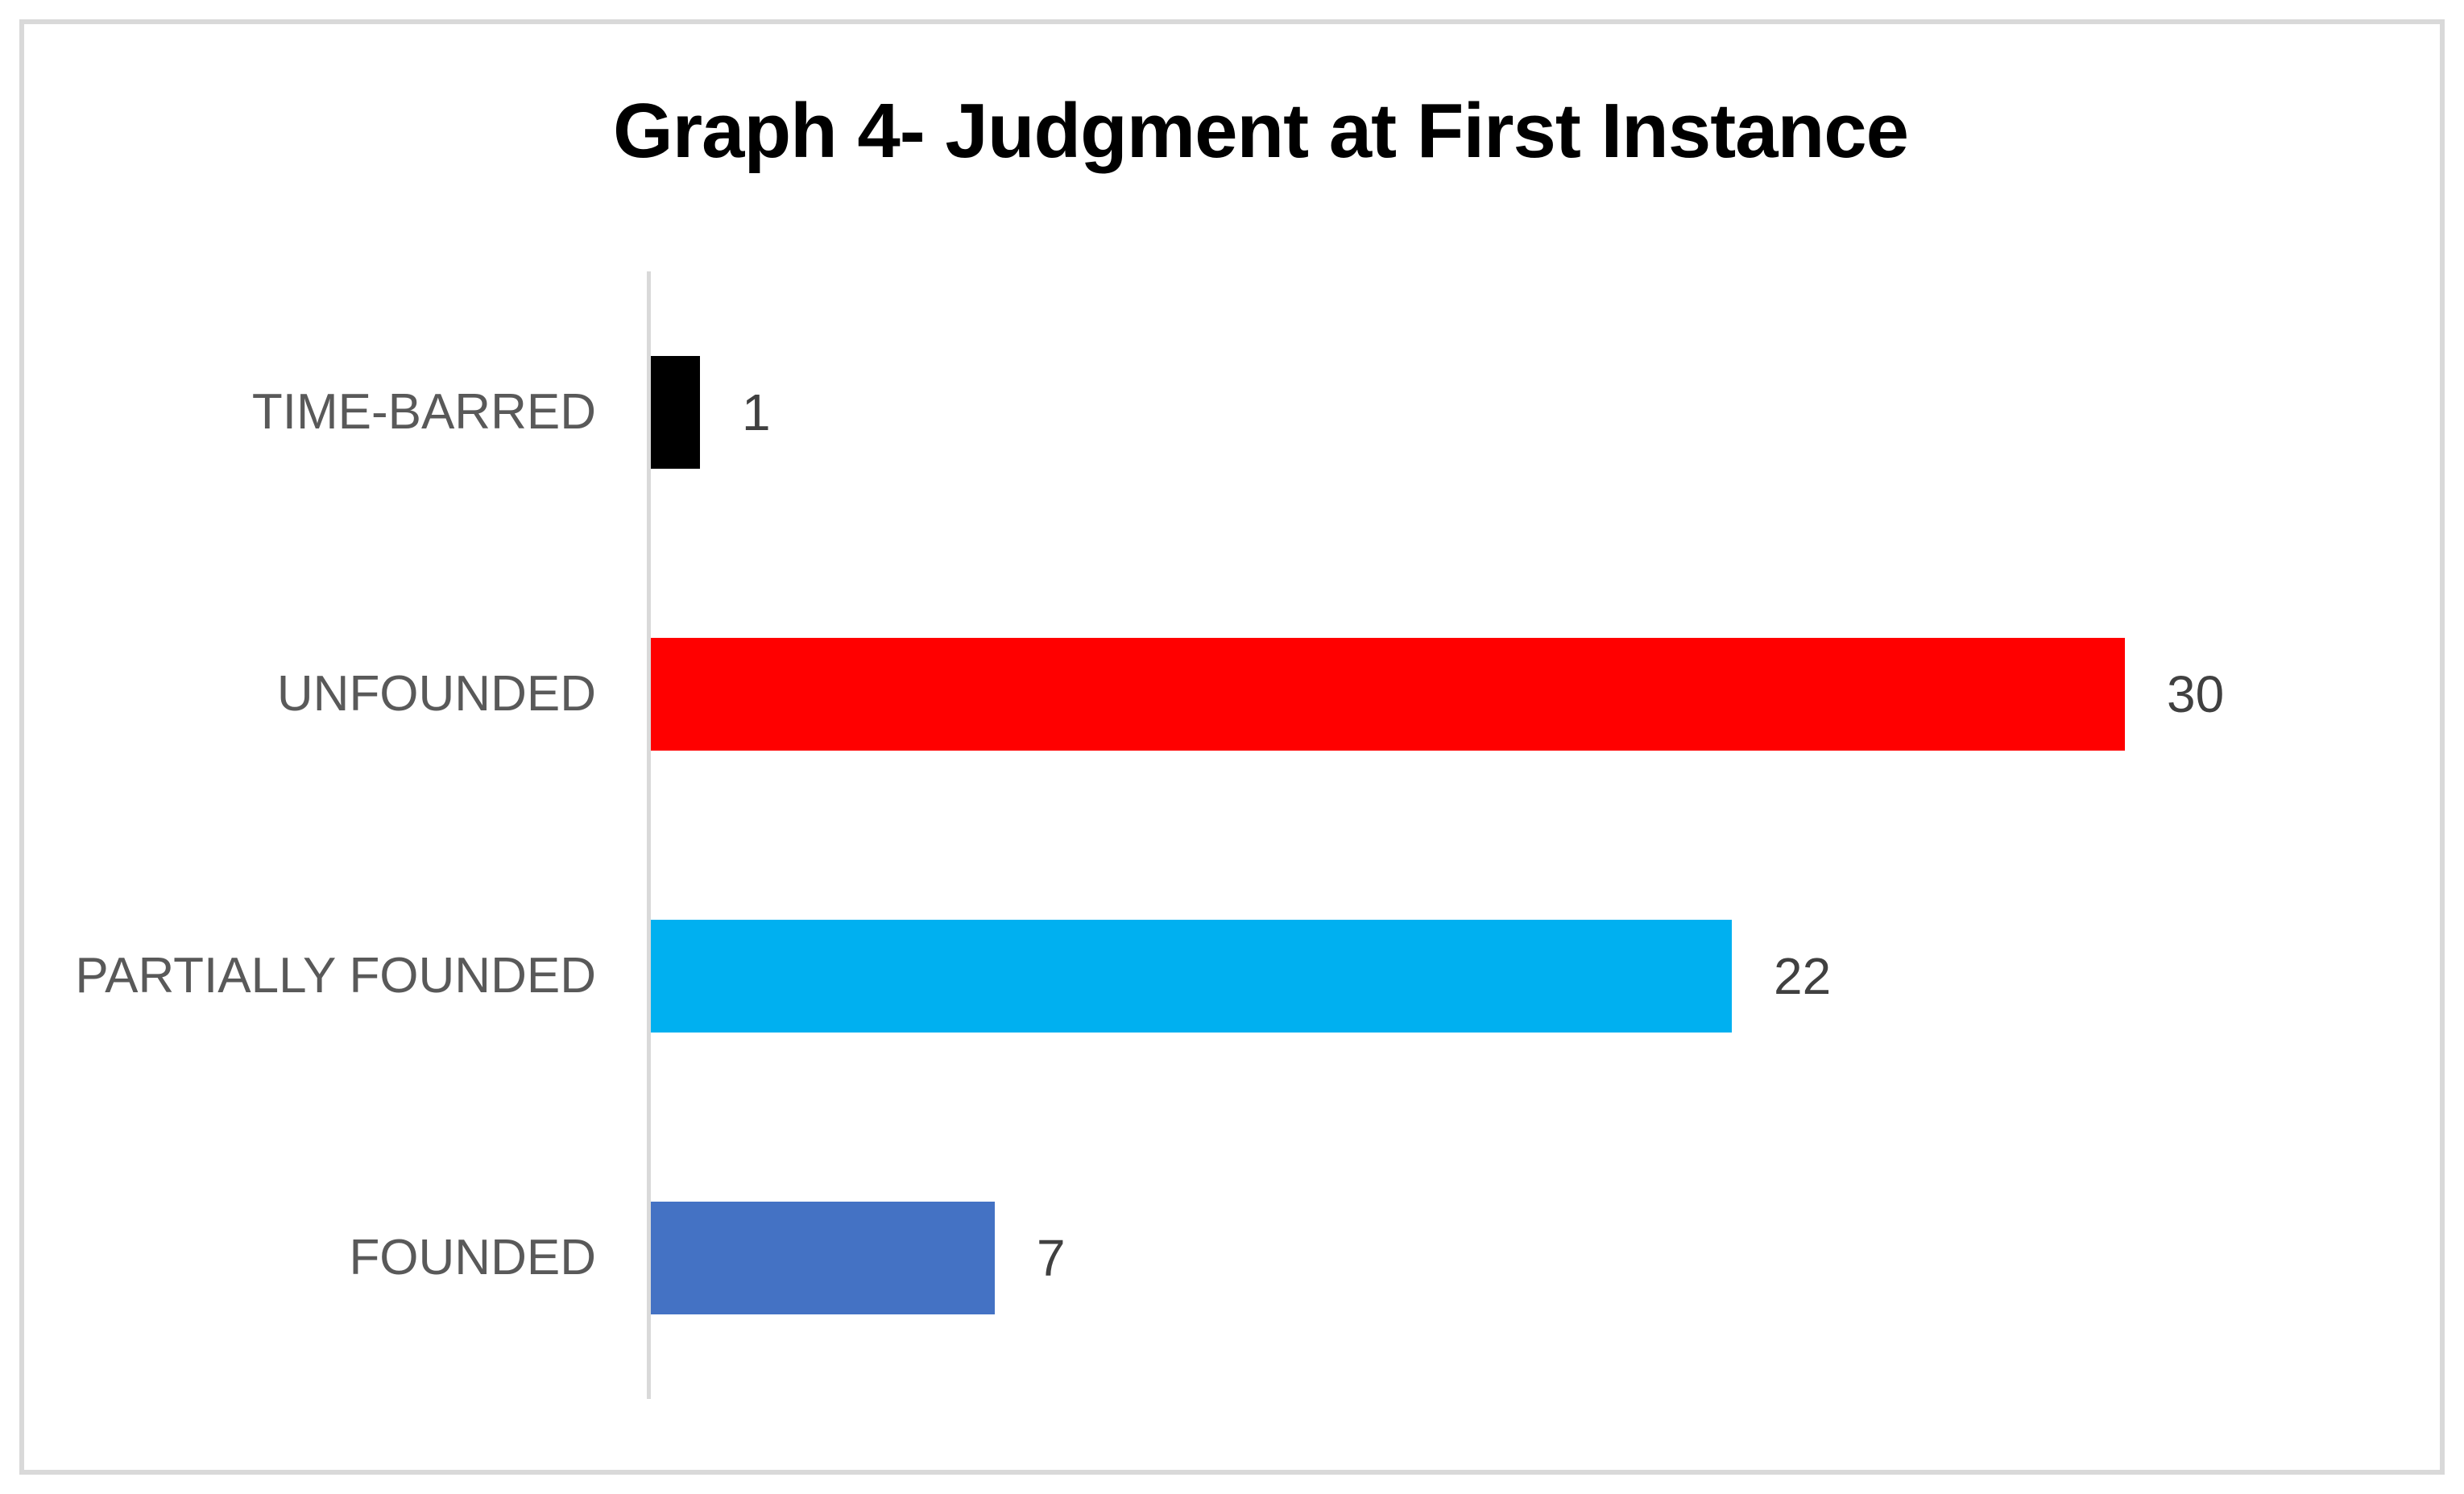  Describe the element at coordinates (423, 412) in the screenshot. I see `category-label-time-barred: TIME-BARRED` at that location.